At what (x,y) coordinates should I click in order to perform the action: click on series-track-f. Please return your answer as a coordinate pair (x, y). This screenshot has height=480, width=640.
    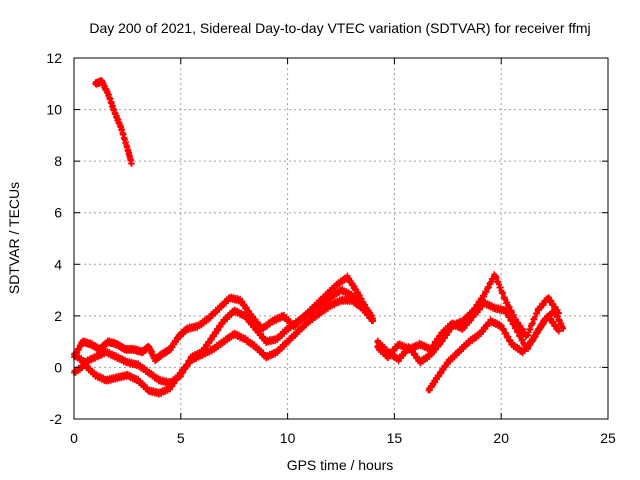
    Looking at the image, I should click on (496, 350).